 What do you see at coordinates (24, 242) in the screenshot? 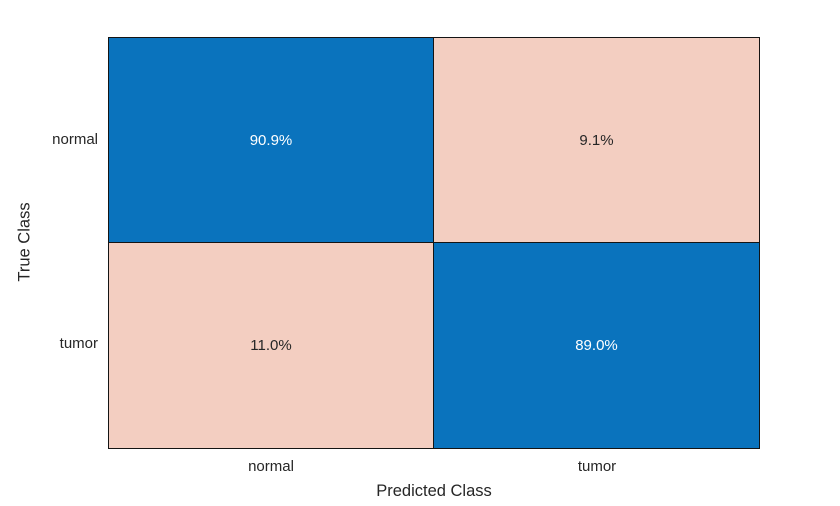
I see `y-axis-label: True Class` at bounding box center [24, 242].